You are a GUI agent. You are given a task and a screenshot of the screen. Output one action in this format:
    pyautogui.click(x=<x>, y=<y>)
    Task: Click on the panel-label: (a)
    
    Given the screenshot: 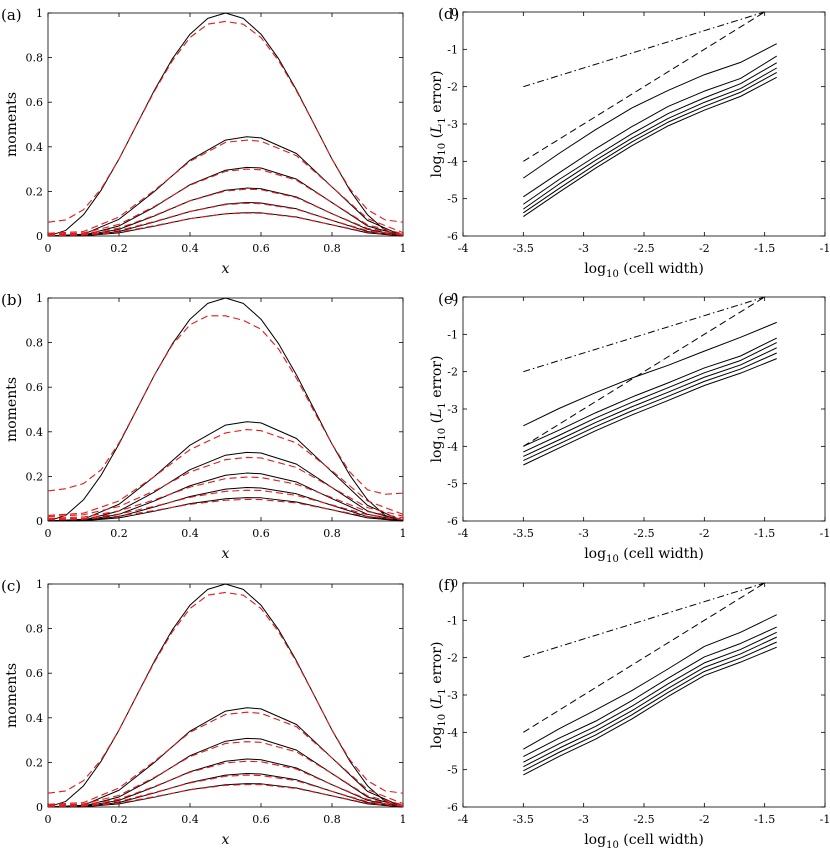 What is the action you would take?
    pyautogui.click(x=11, y=15)
    